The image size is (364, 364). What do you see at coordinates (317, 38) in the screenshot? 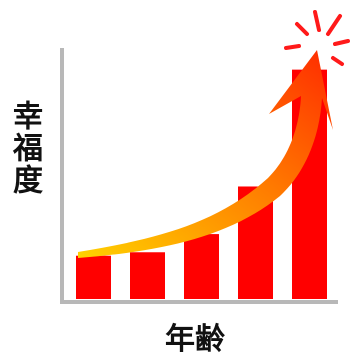
I see `burst-icon` at bounding box center [317, 38].